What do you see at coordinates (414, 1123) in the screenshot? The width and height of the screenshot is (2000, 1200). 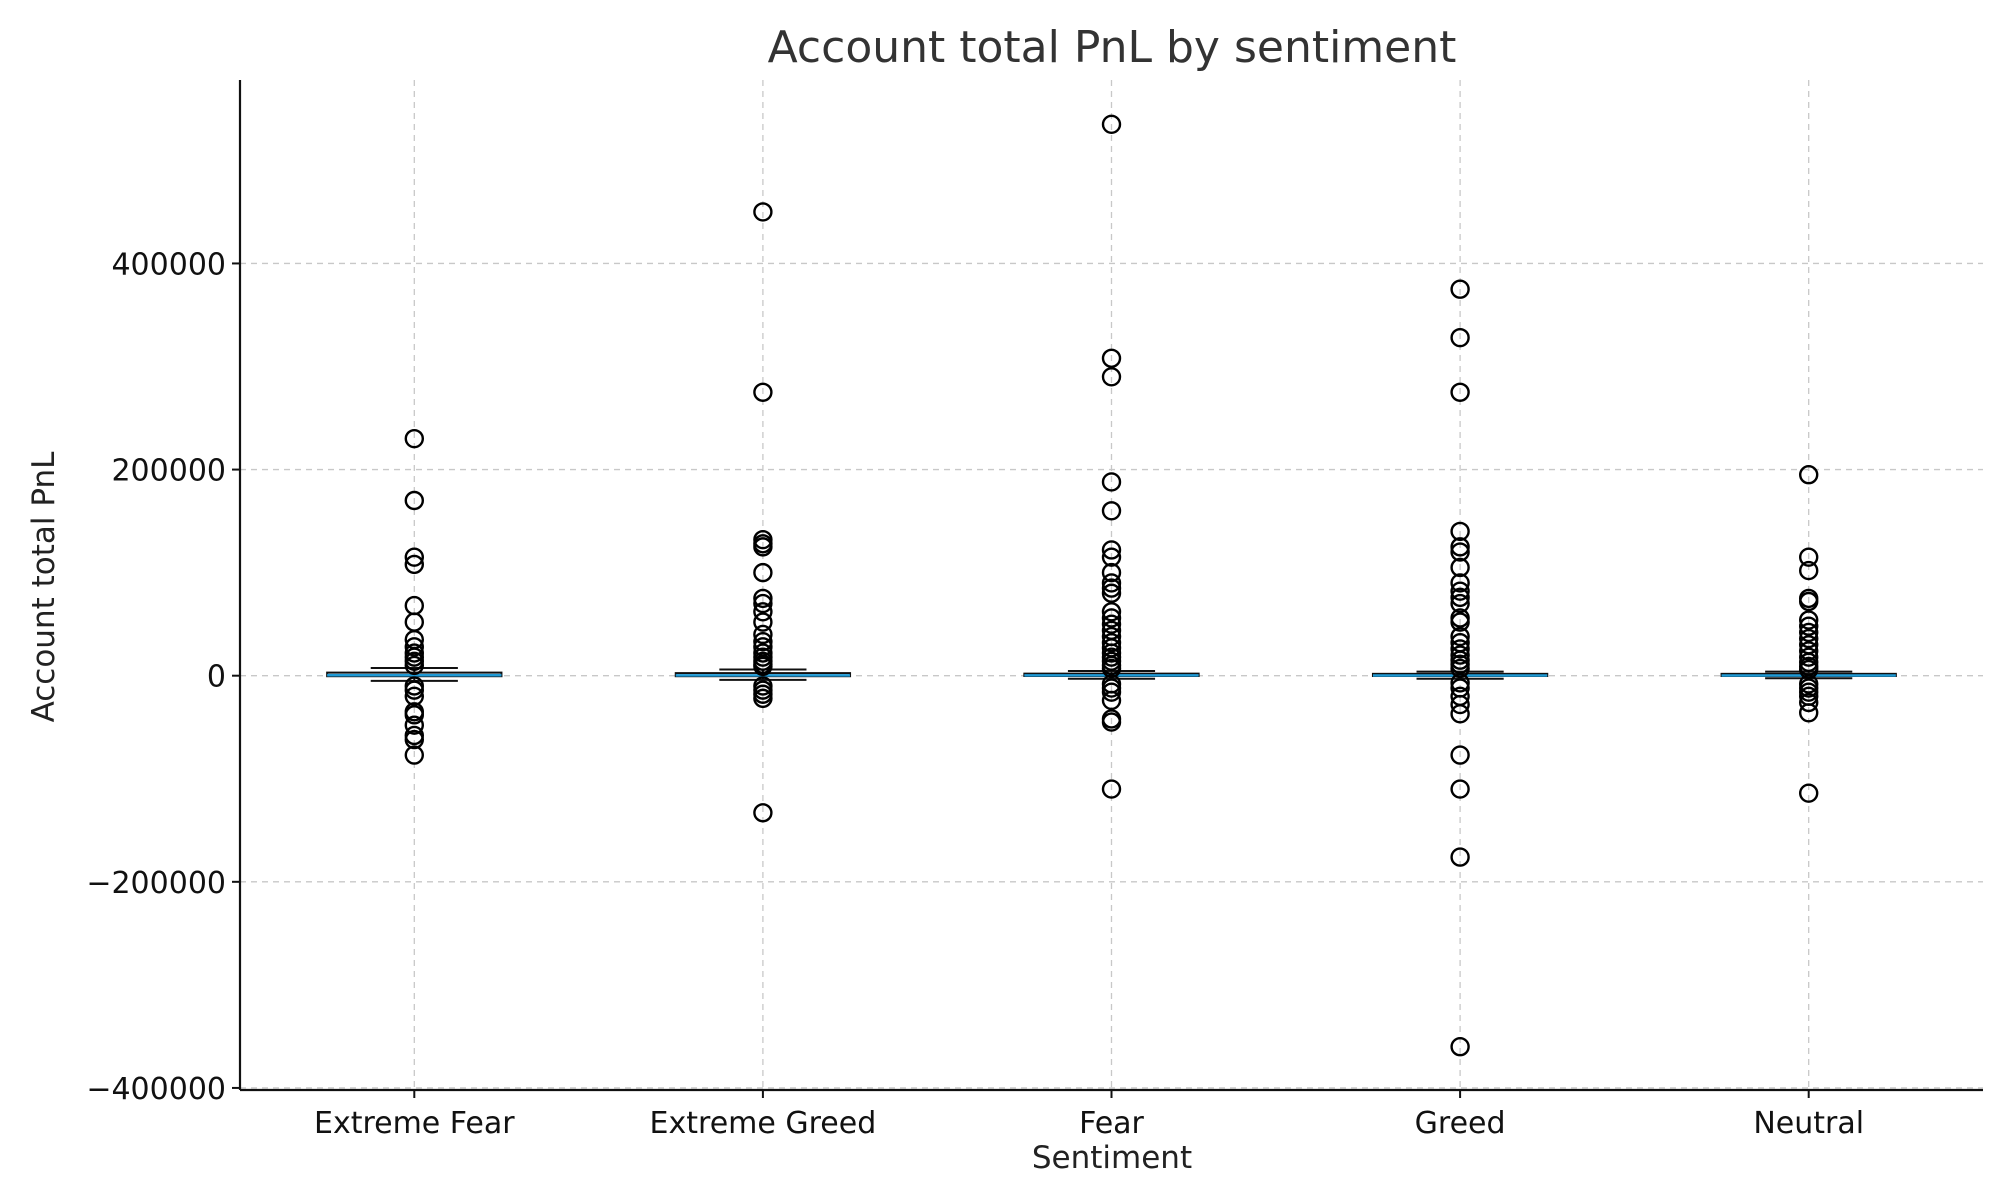 I see `x-tick-label: Extreme Fear` at bounding box center [414, 1123].